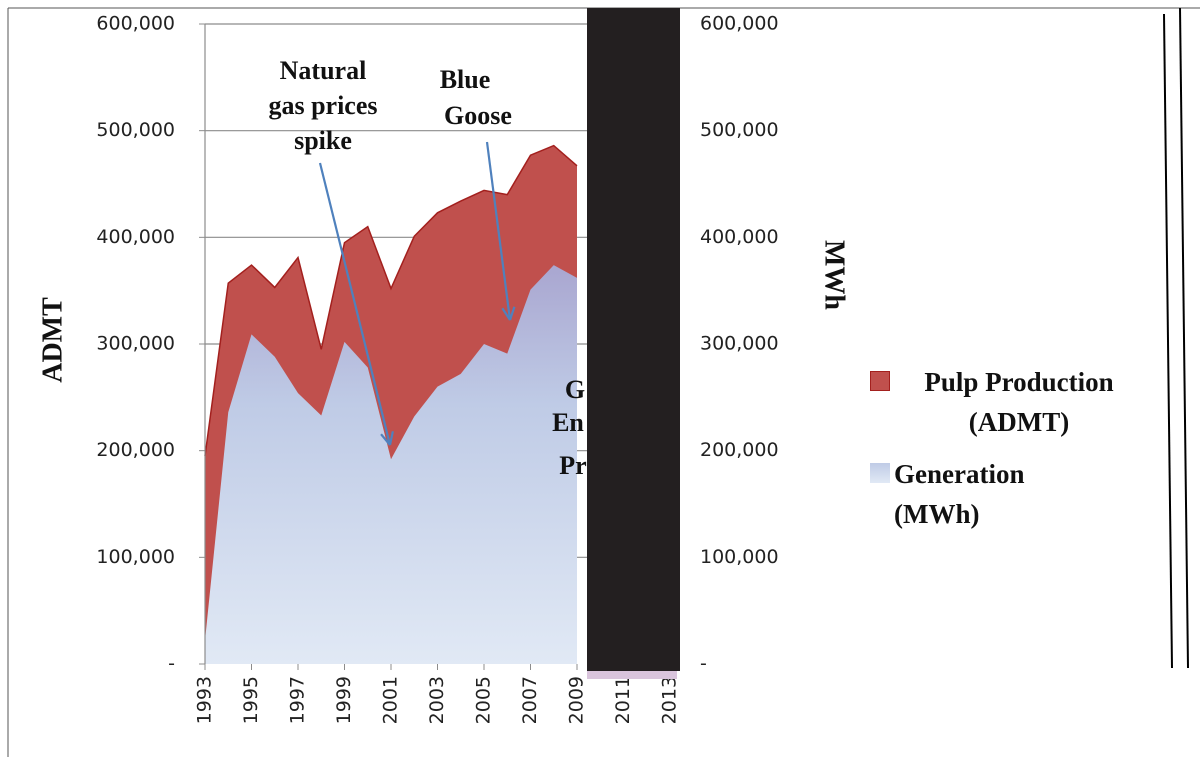 The image size is (1200, 761). Describe the element at coordinates (670, 700) in the screenshot. I see `x-tick-label: 2013` at that location.